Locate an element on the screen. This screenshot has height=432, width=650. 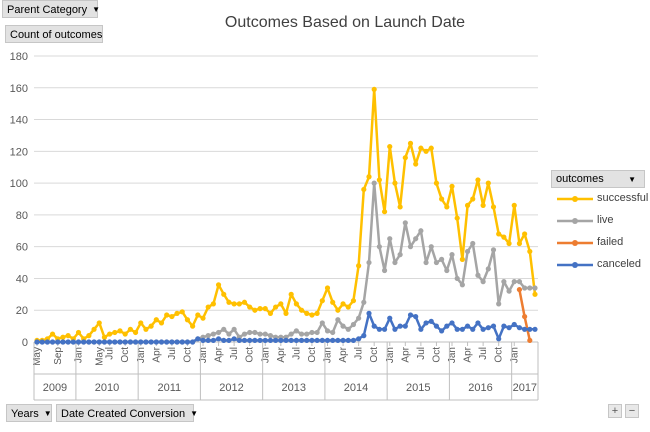
y-tick-label: 0 is located at coordinates (25, 343).